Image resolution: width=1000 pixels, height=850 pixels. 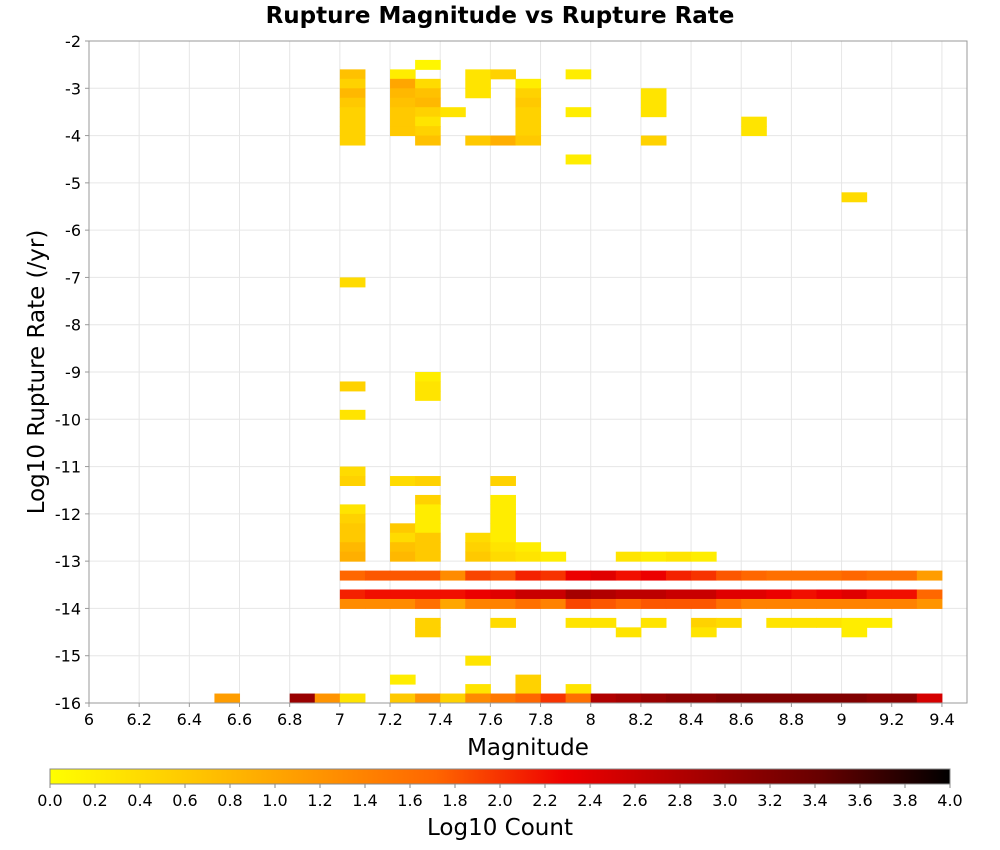 What do you see at coordinates (540, 719) in the screenshot?
I see `x-tick-label: 7.8` at bounding box center [540, 719].